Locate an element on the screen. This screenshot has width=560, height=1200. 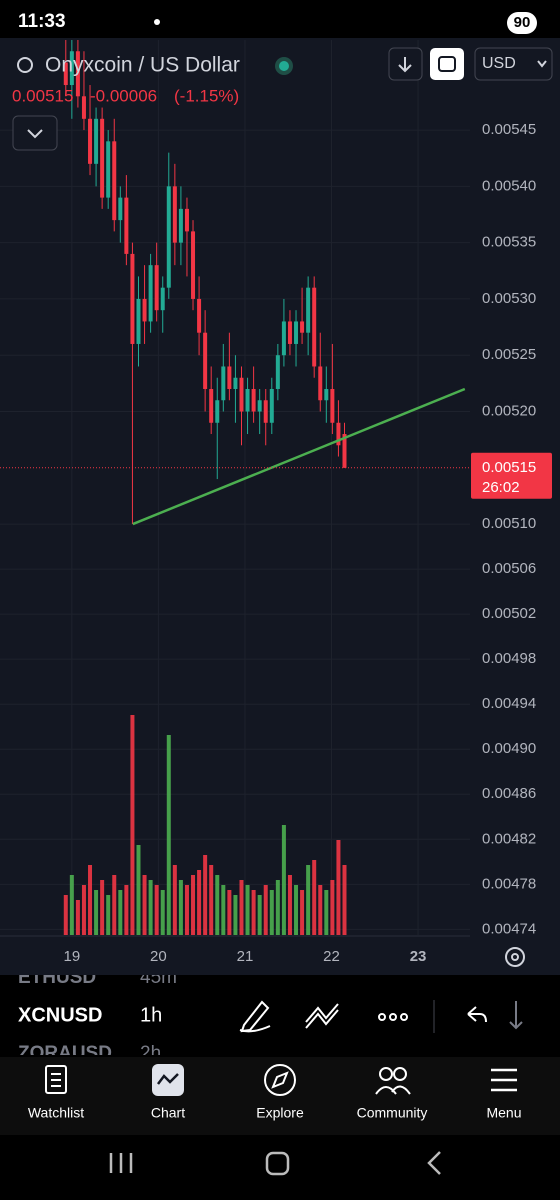
collapse-button is located at coordinates (35, 133).